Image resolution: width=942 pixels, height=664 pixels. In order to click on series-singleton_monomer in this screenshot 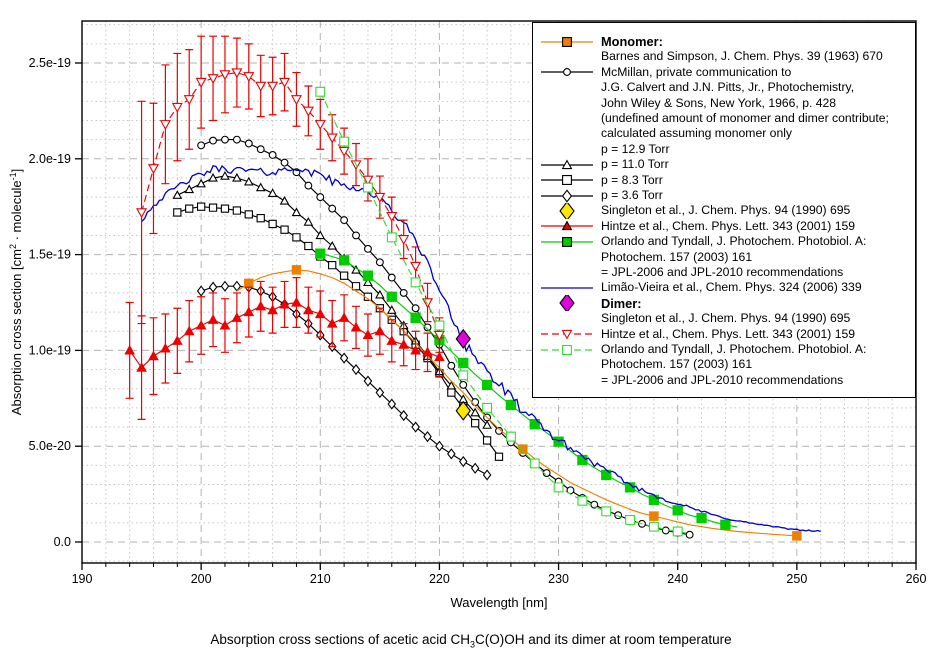, I will do `click(463, 410)`.